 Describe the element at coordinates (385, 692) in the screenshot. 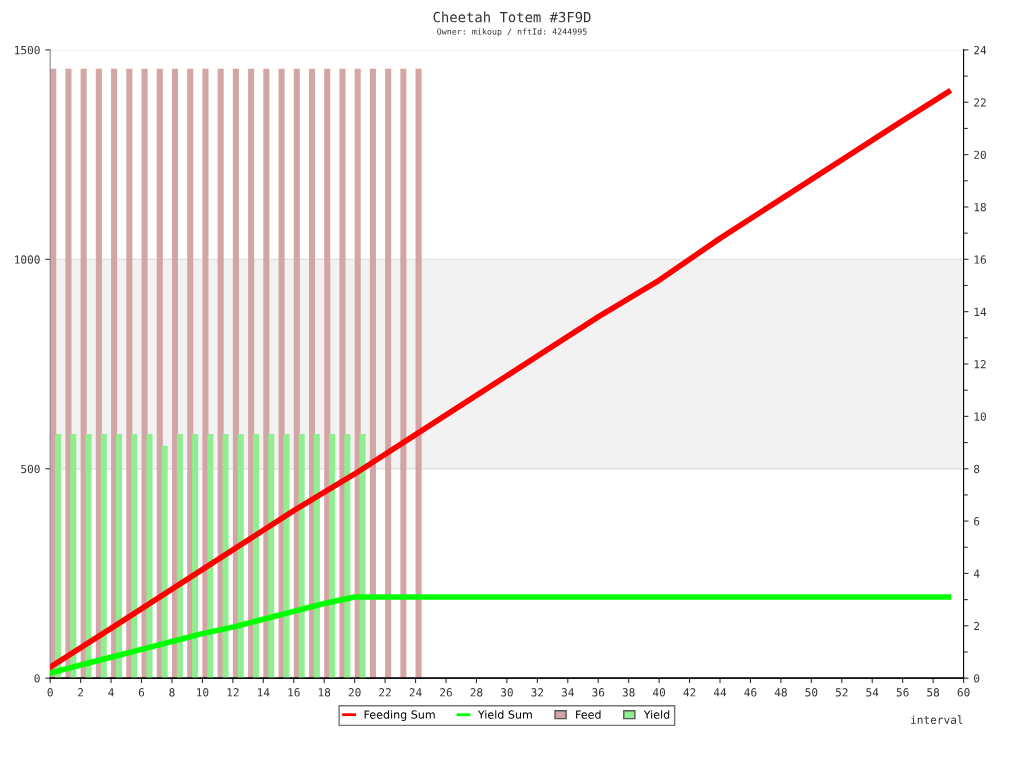

I see `x-tick-label: 22` at that location.